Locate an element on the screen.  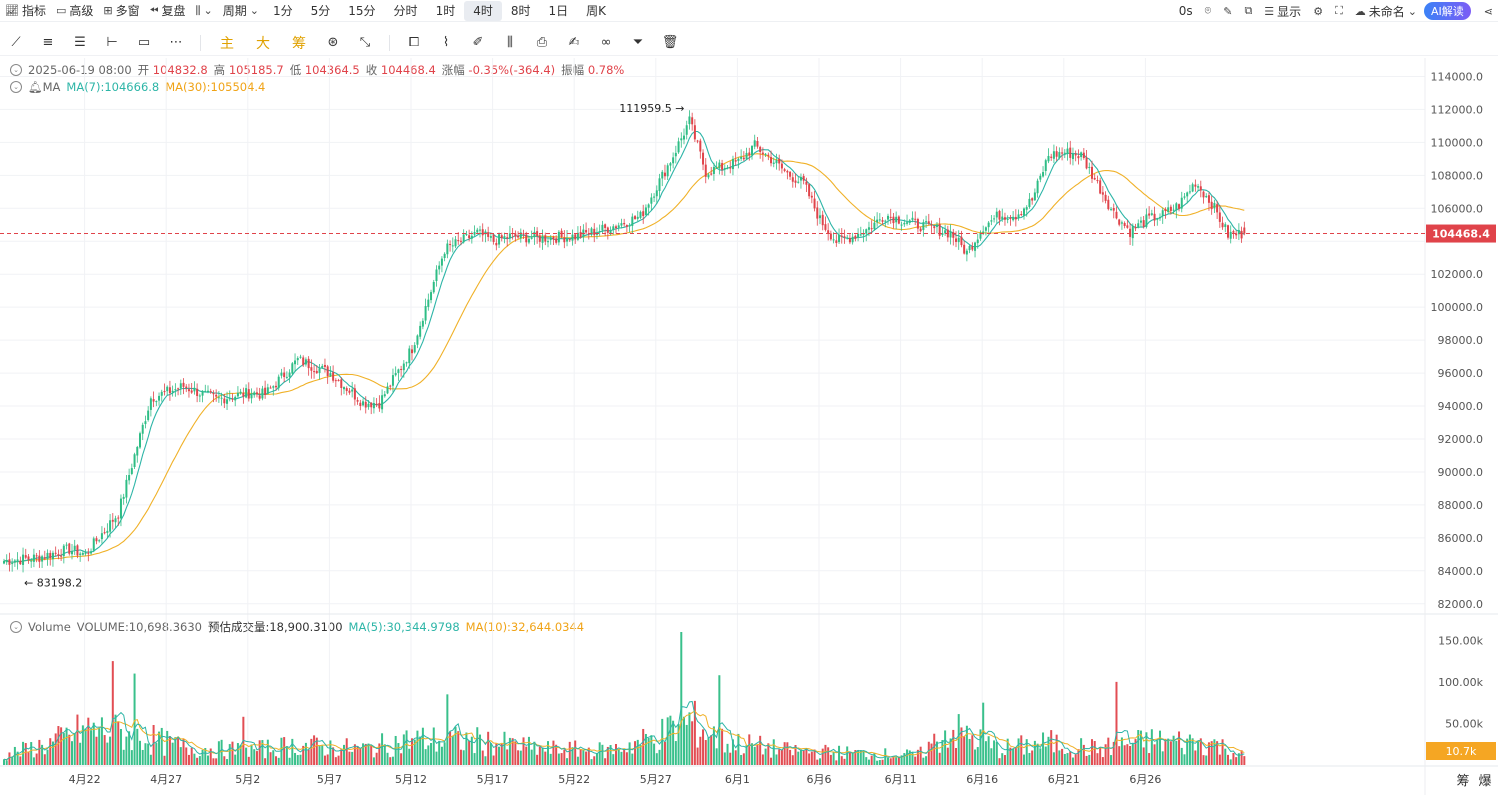
horizontal-lines-icon: ☰ is located at coordinates (80, 42).